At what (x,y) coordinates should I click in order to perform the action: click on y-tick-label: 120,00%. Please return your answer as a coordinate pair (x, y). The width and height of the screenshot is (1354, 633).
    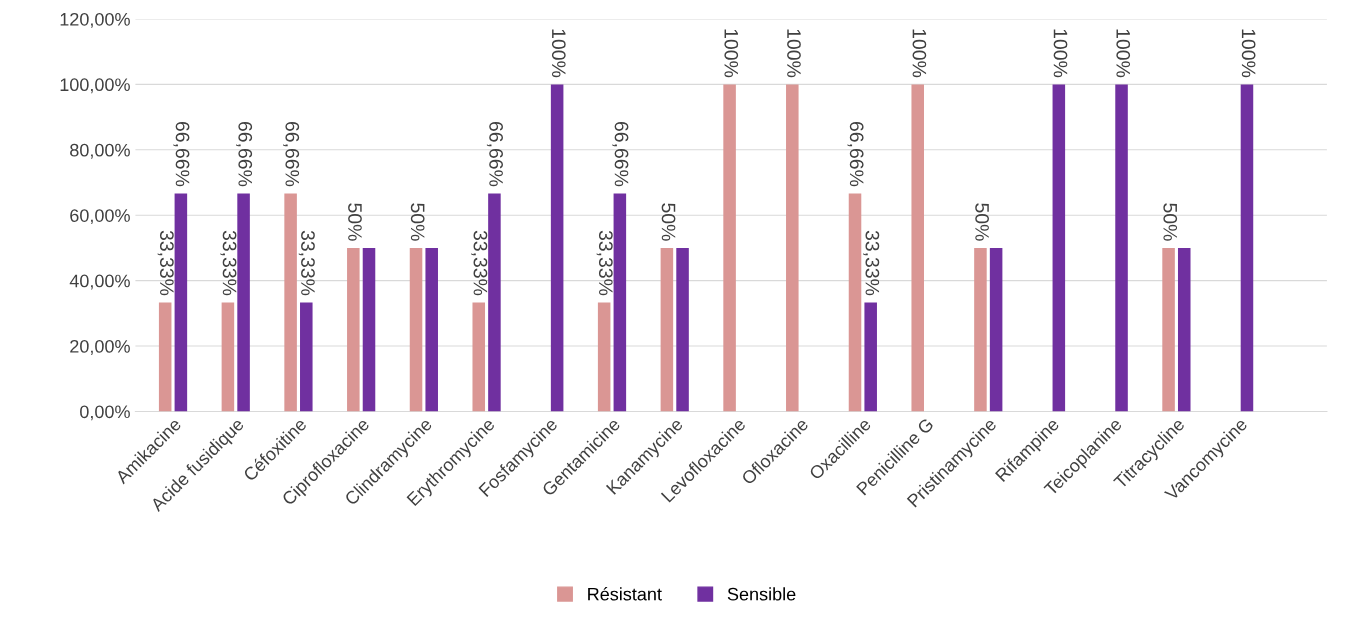
    Looking at the image, I should click on (95, 20).